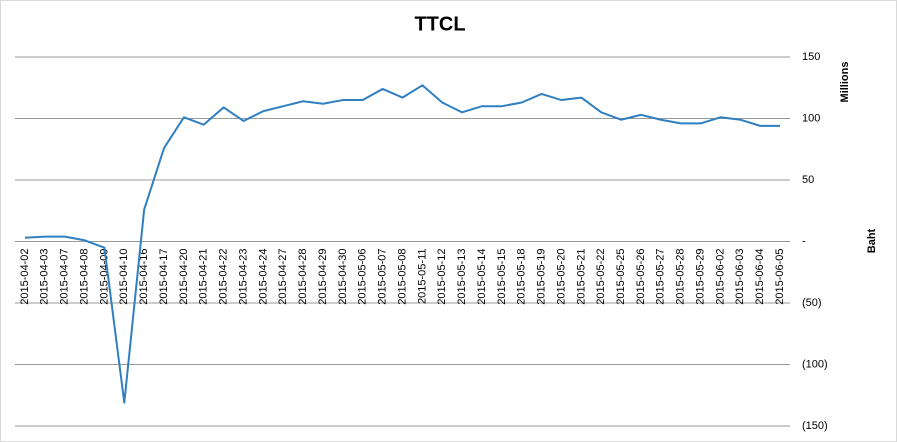 This screenshot has height=442, width=897. I want to click on x-tick-label: 2015-06-05, so click(780, 277).